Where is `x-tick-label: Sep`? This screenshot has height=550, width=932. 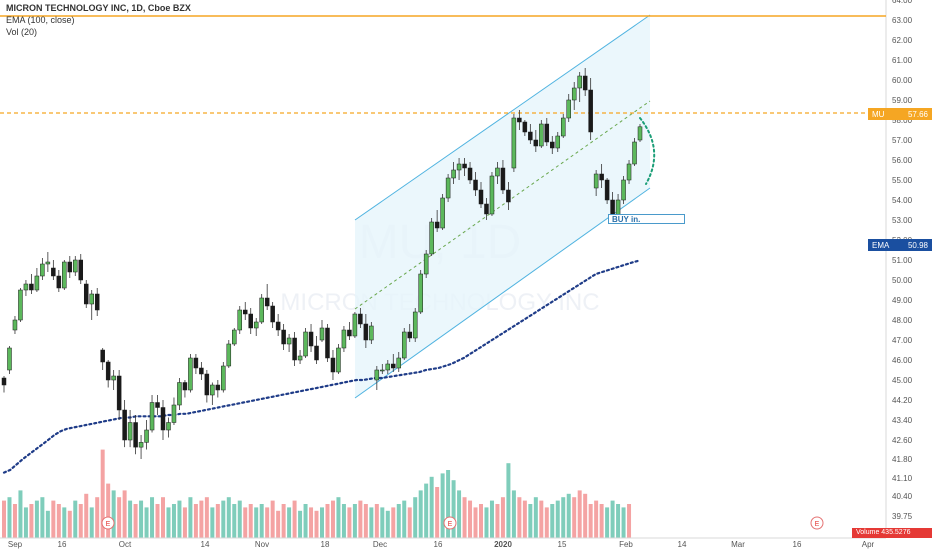
x-tick-label: Sep is located at coordinates (15, 544).